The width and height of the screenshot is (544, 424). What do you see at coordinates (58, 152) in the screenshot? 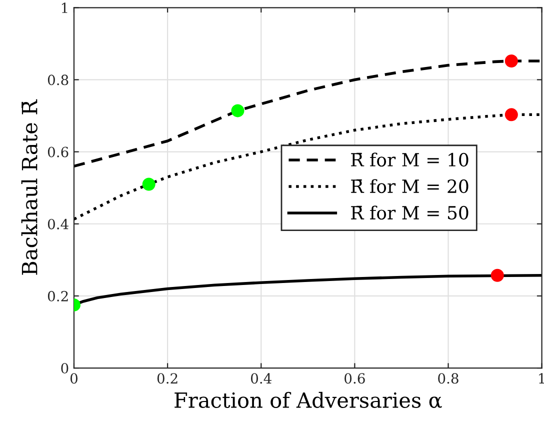
I see `y-tick-label: 0.6` at bounding box center [58, 152].